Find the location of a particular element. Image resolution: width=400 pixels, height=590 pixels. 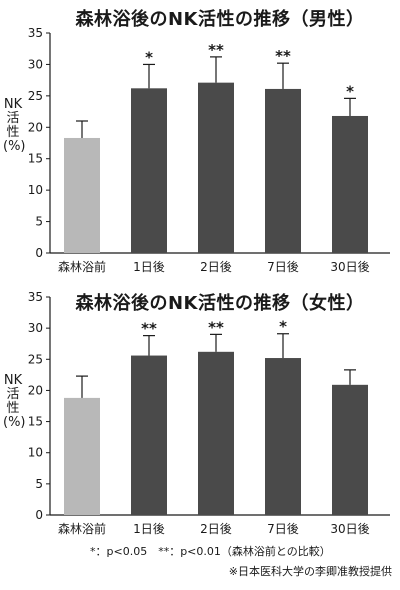

y-tick-label-male: 20 is located at coordinates (35, 127).